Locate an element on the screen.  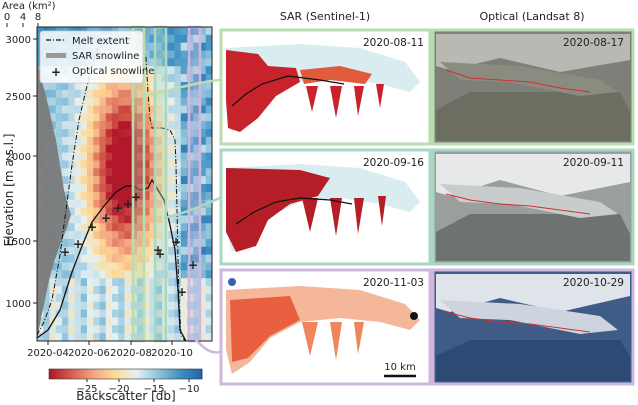
elevation-axis-ticks: 3000 2500 2000 1500 1000 is located at coordinates (21, 172).